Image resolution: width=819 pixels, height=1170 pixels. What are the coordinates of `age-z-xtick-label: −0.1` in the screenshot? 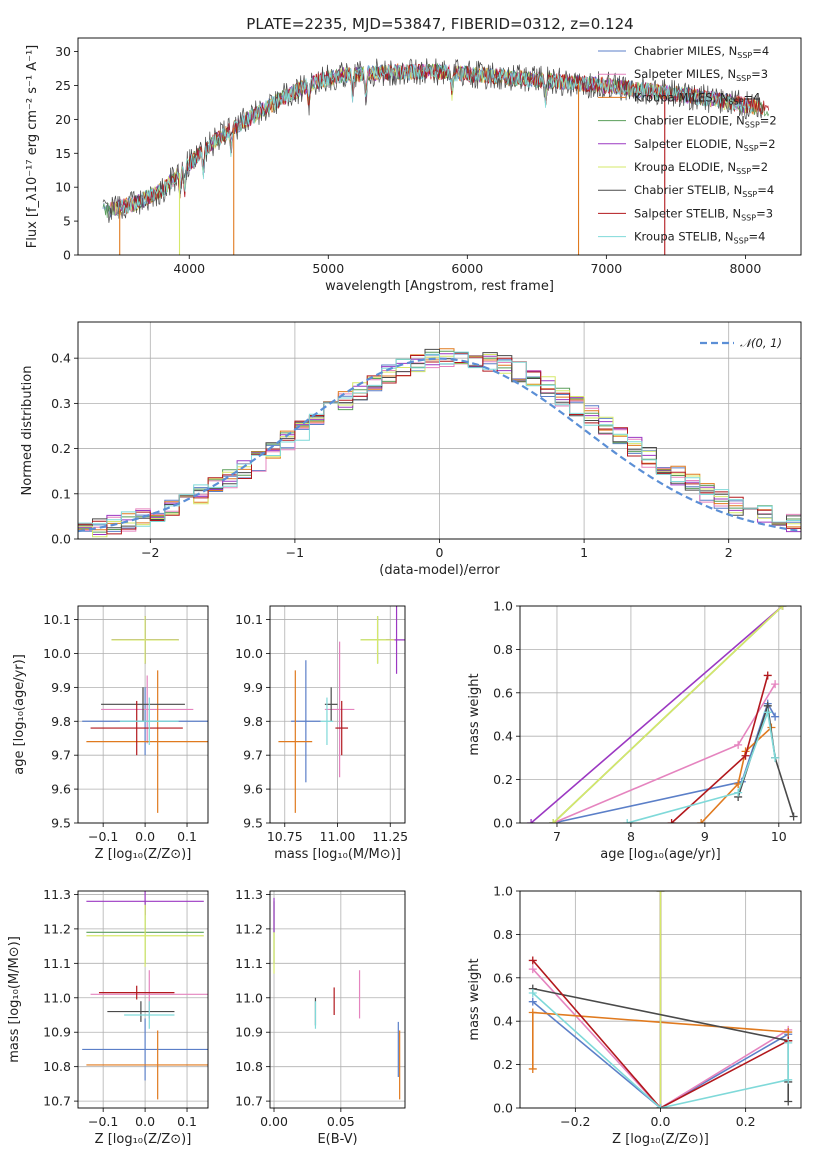 It's located at (103, 836).